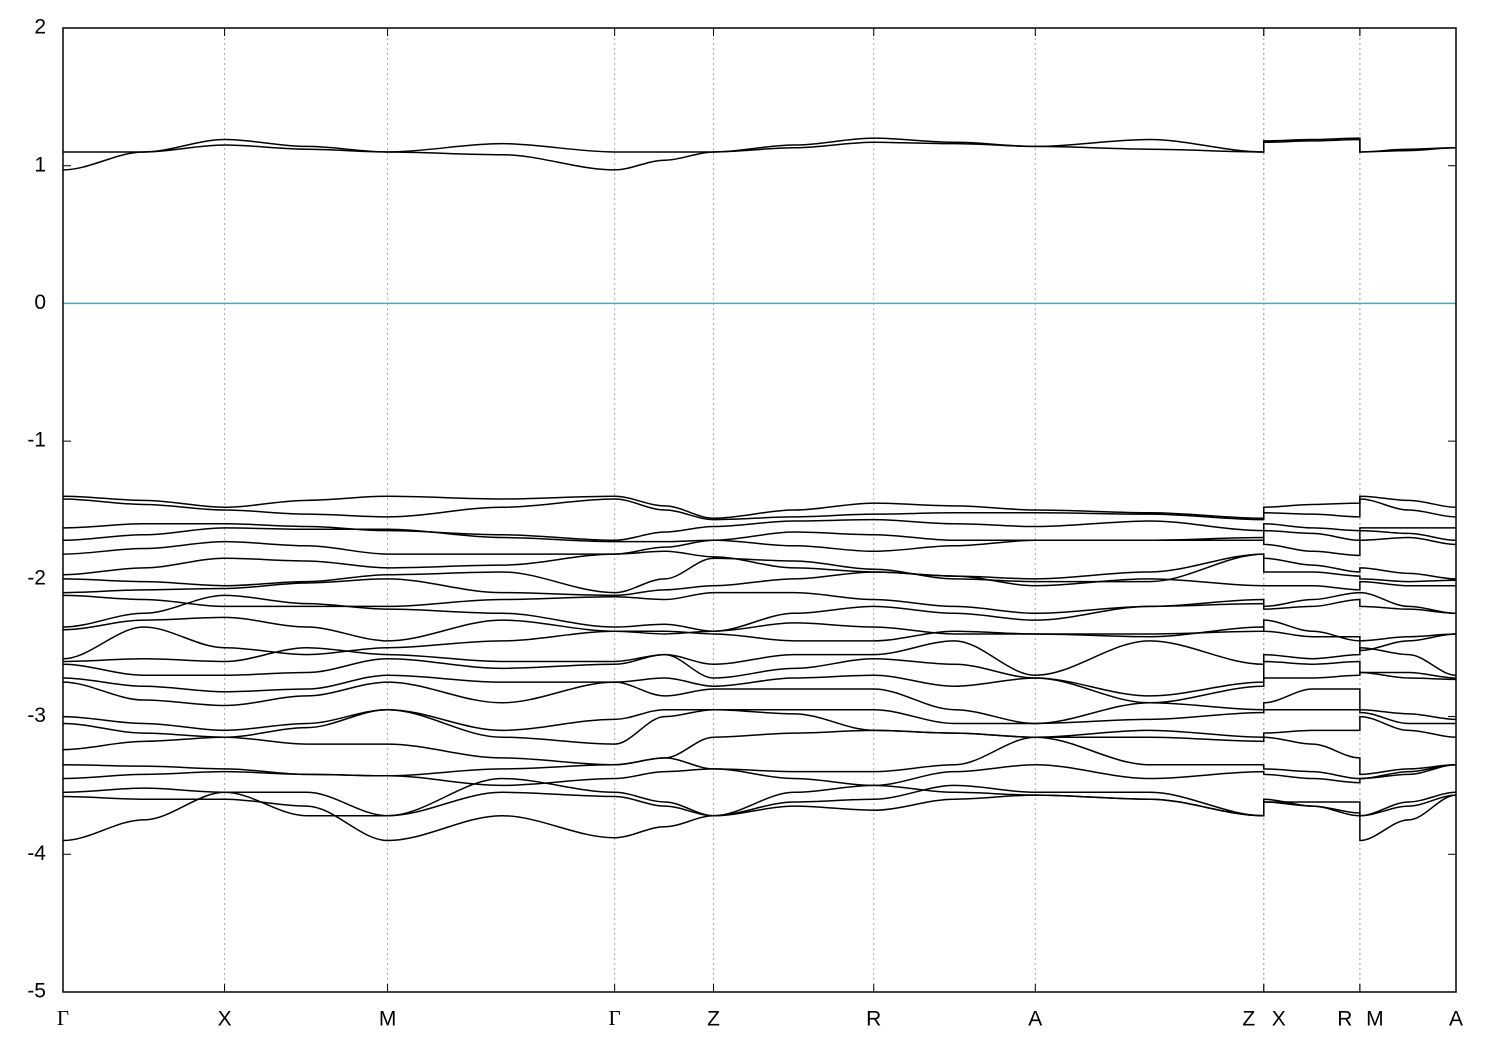 The image size is (1500, 1050). I want to click on y-tick-label: -3, so click(36, 715).